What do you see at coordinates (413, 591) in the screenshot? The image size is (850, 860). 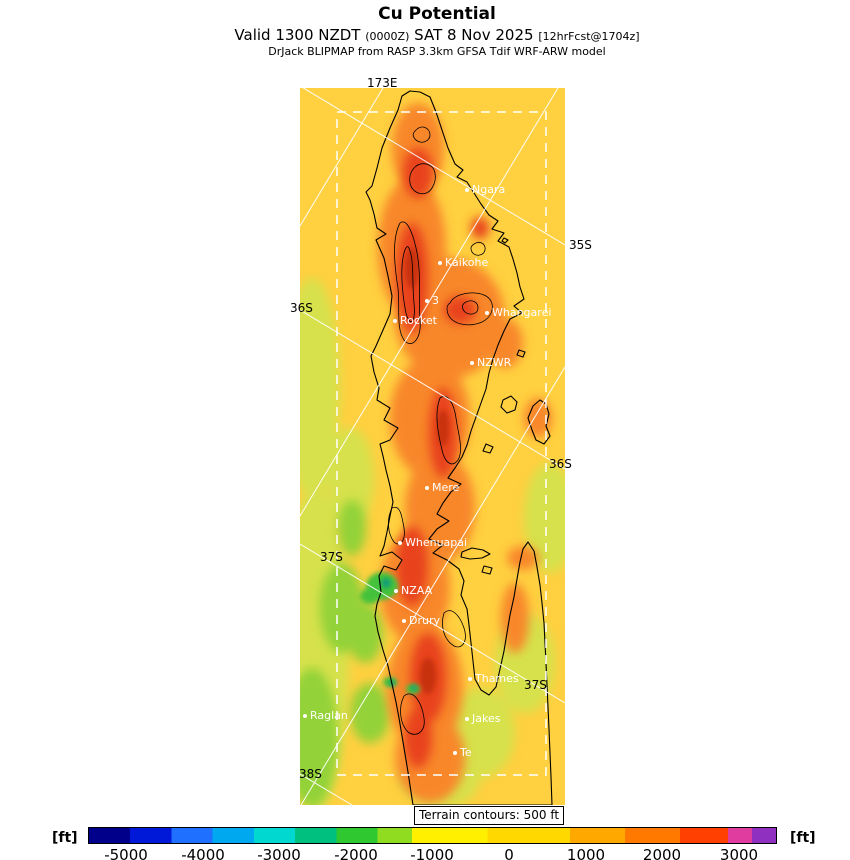 I see `place-nzaa: NZAA` at bounding box center [413, 591].